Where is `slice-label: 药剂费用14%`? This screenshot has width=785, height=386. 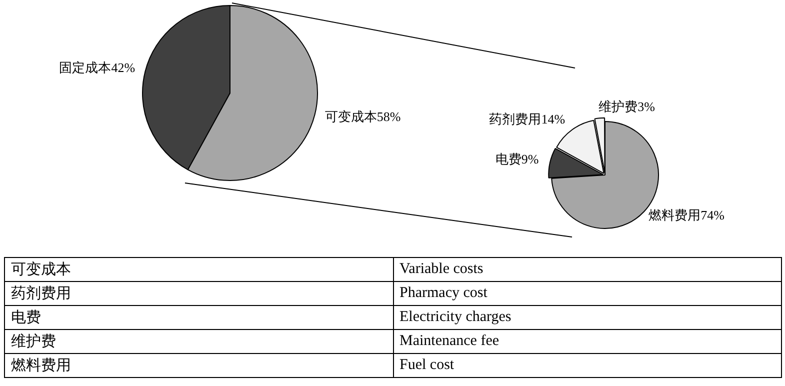
slice-label: 药剂费用14% is located at coordinates (527, 118).